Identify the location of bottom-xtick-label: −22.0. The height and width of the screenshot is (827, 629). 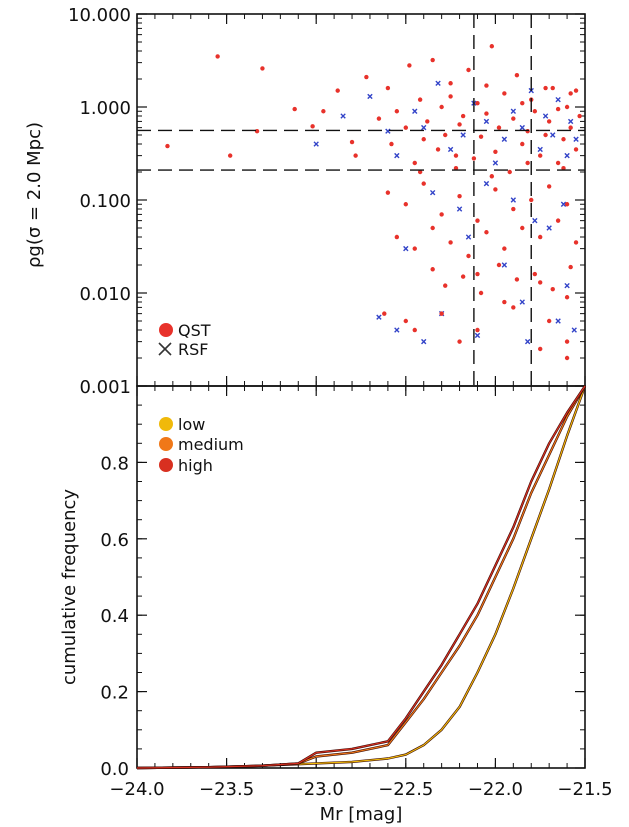
(495, 789).